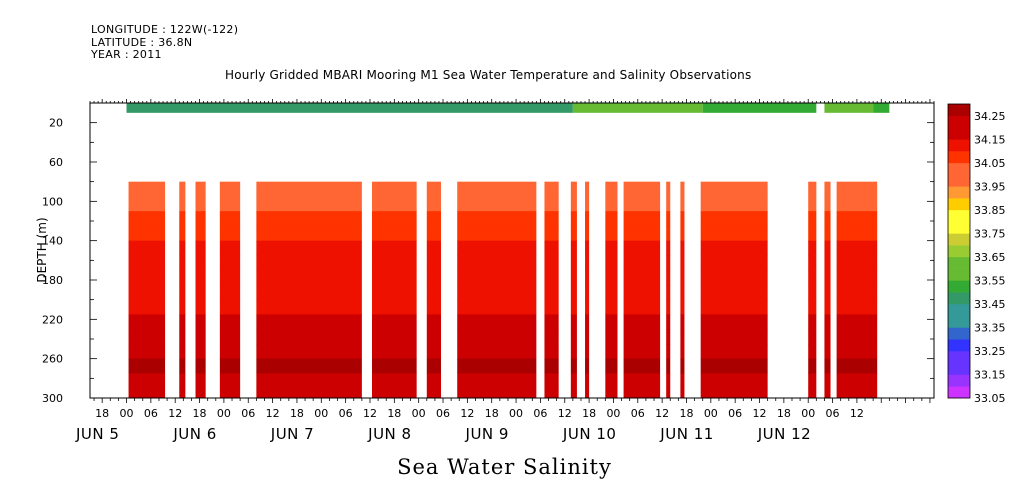 This screenshot has height=504, width=1009. I want to click on colorbar-label: 33.05, so click(990, 398).